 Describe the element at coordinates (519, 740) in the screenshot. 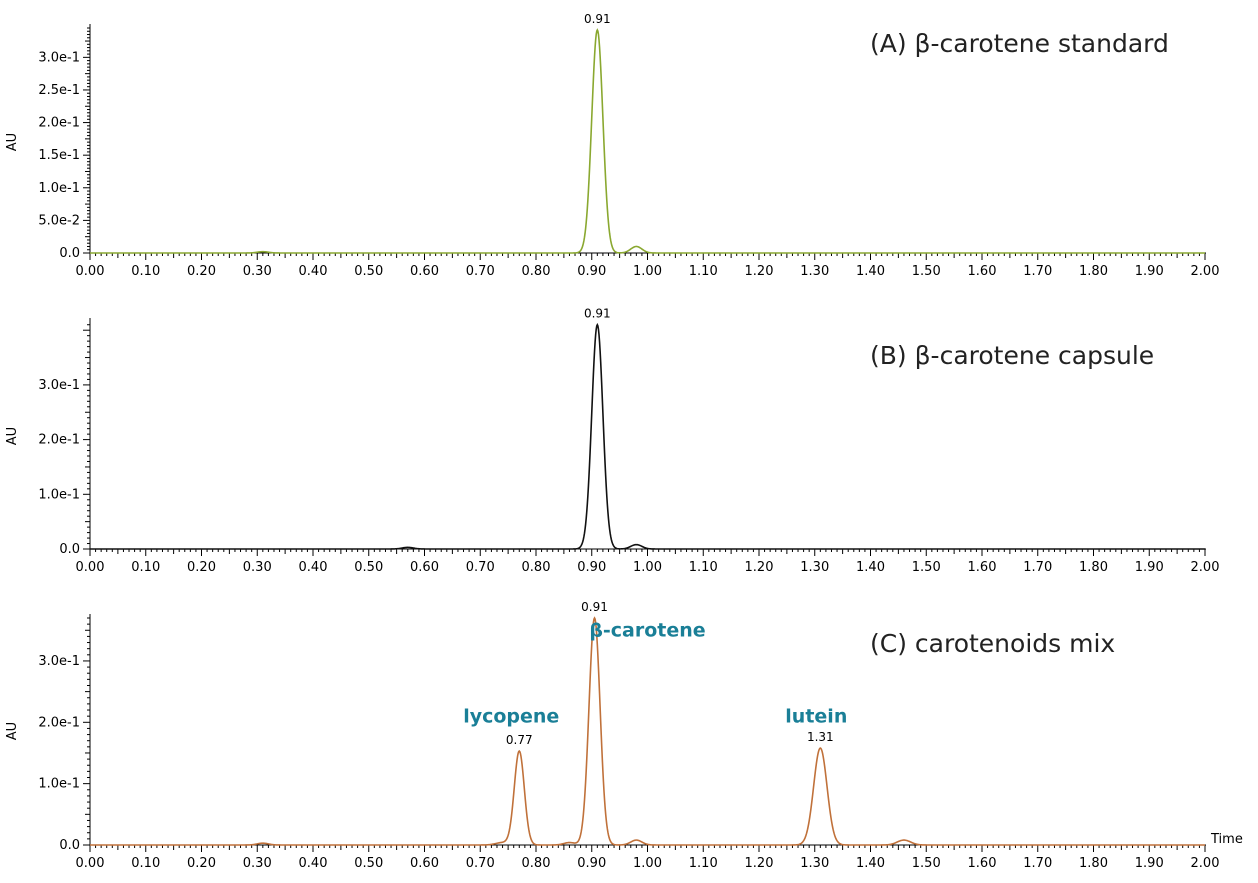

I see `peak-rt-label: 0.77` at that location.